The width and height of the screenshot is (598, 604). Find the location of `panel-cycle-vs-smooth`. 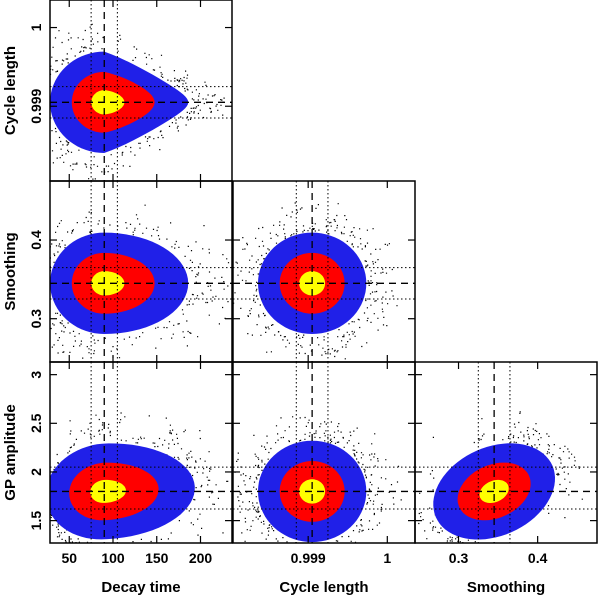

panel-cycle-vs-smooth is located at coordinates (324, 271).